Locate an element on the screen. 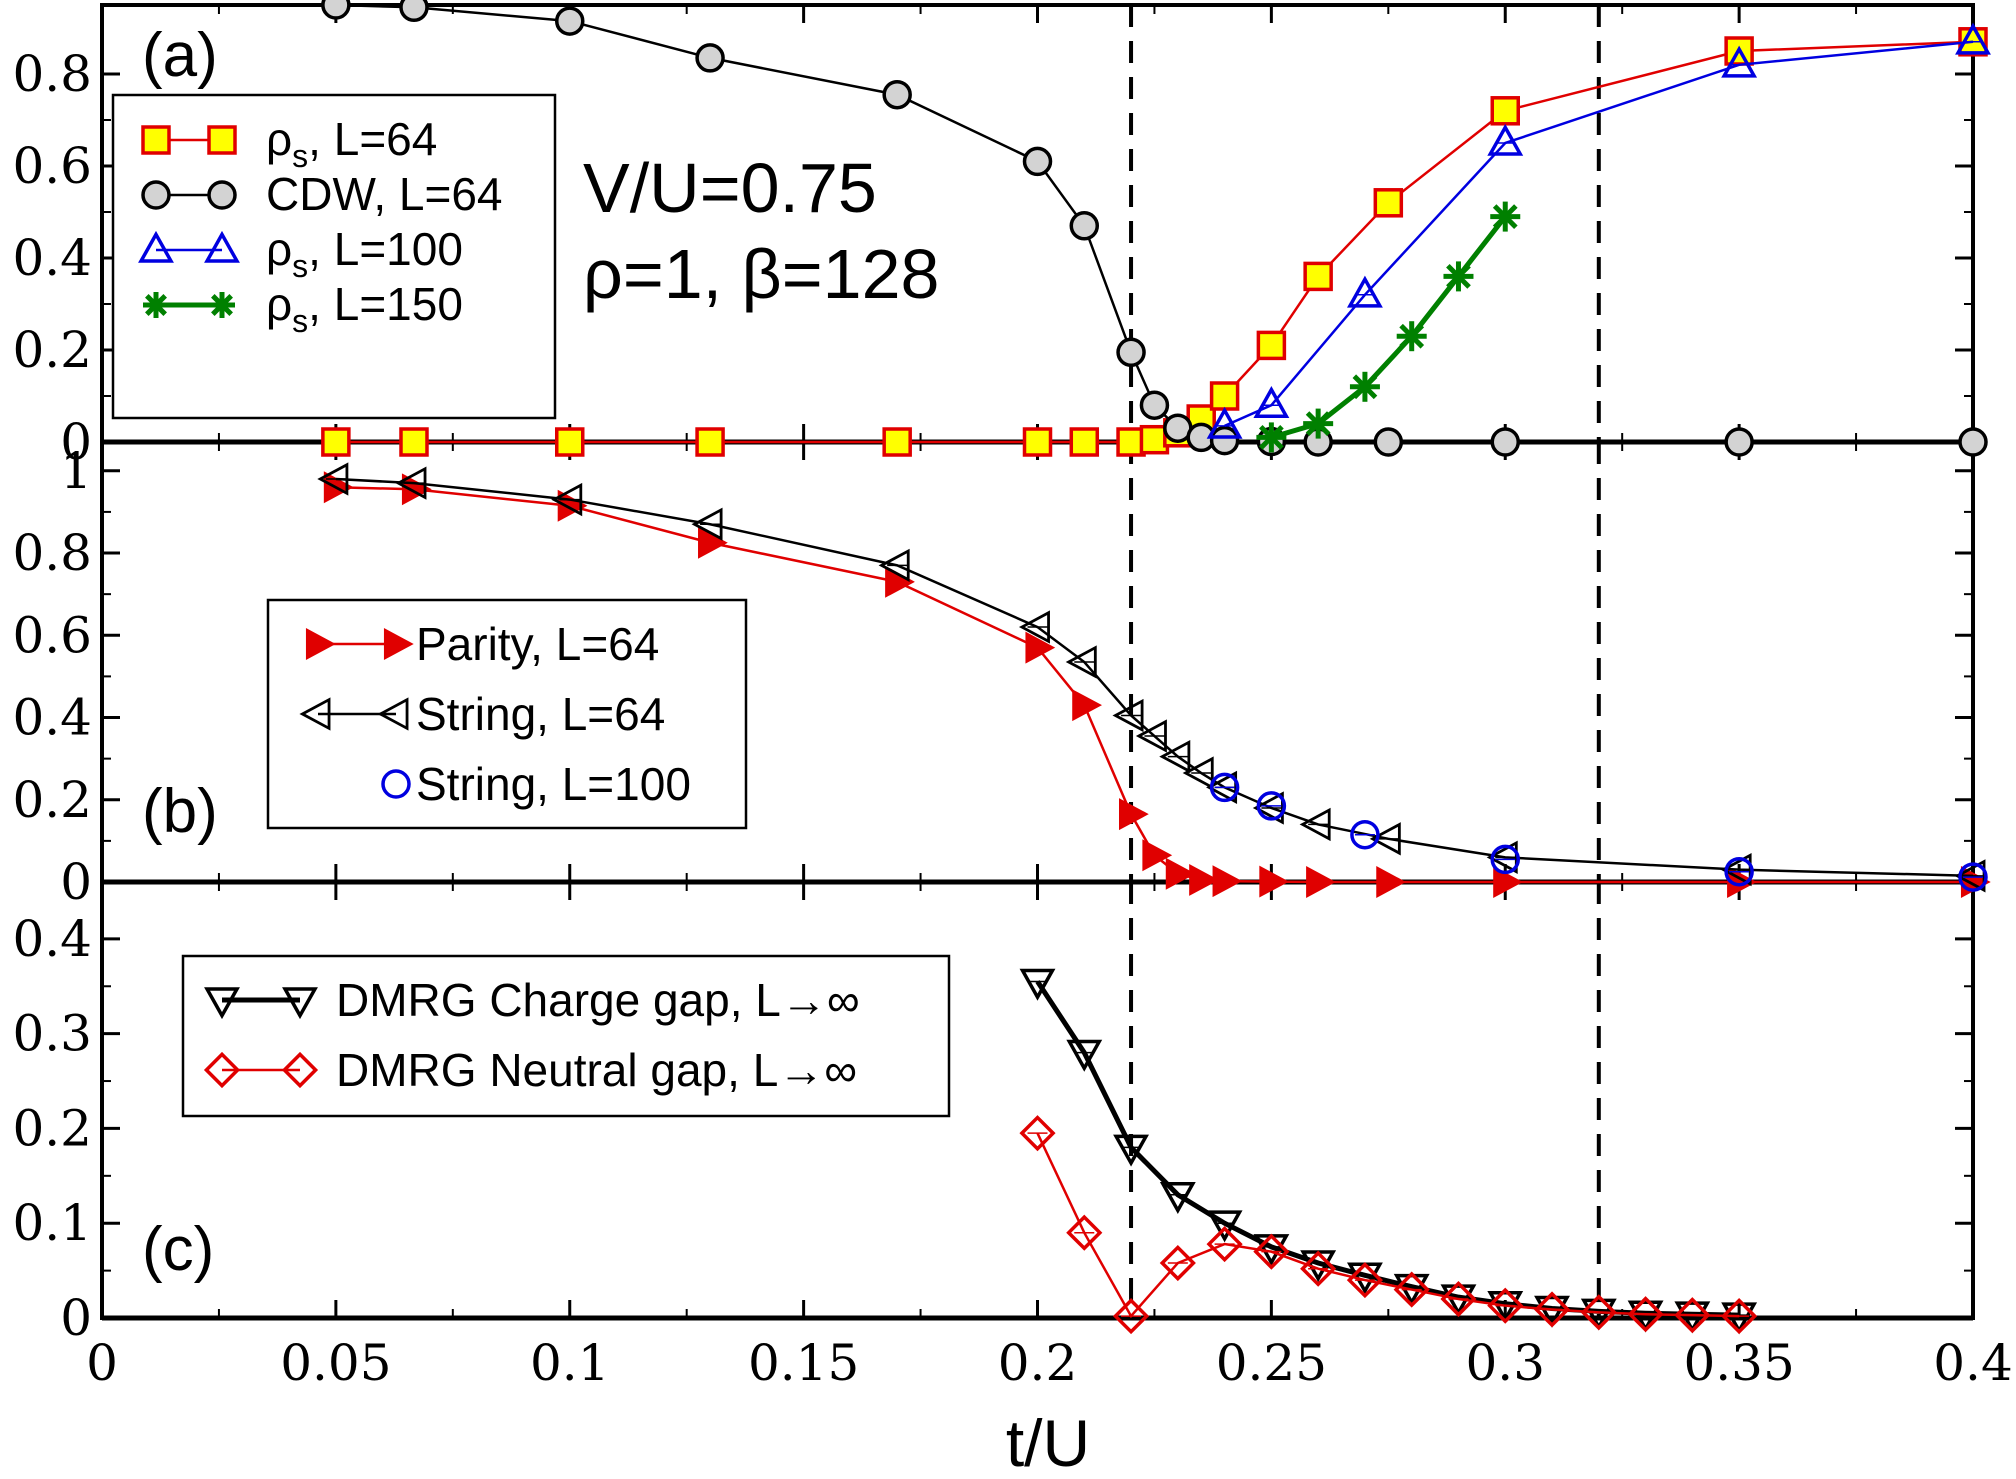 The image size is (2016, 1479). legend-c is located at coordinates (566, 1036).